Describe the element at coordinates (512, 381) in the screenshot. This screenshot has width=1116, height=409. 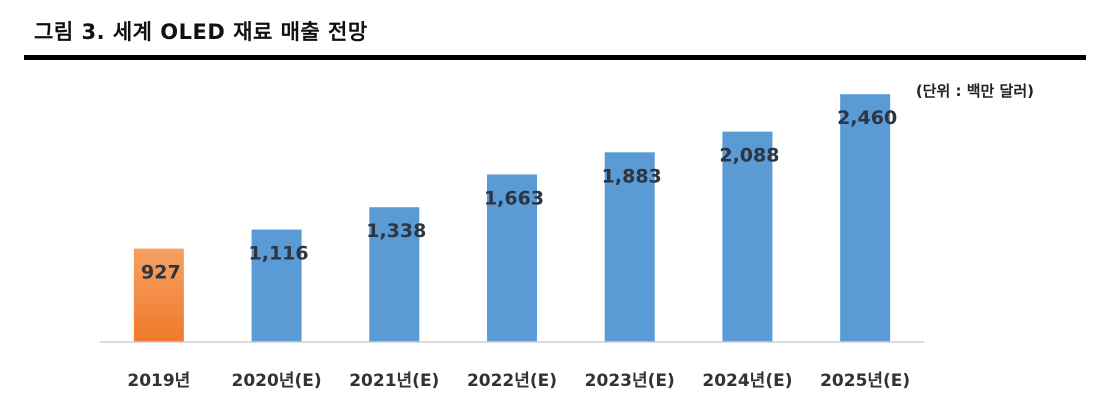
I see `x-tick-label: 2022년(E)` at that location.